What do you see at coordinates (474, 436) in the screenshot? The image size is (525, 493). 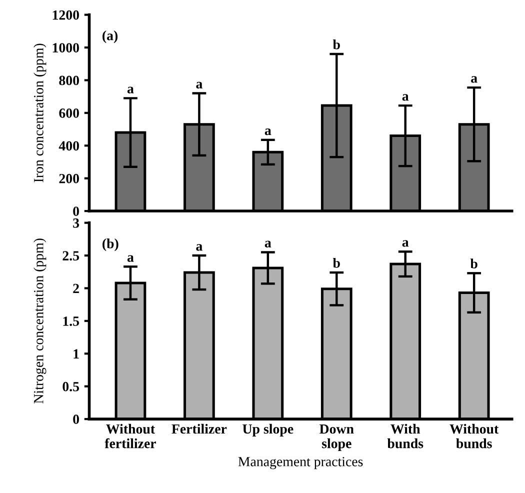 I see `x-tick-label: Without bunds` at bounding box center [474, 436].